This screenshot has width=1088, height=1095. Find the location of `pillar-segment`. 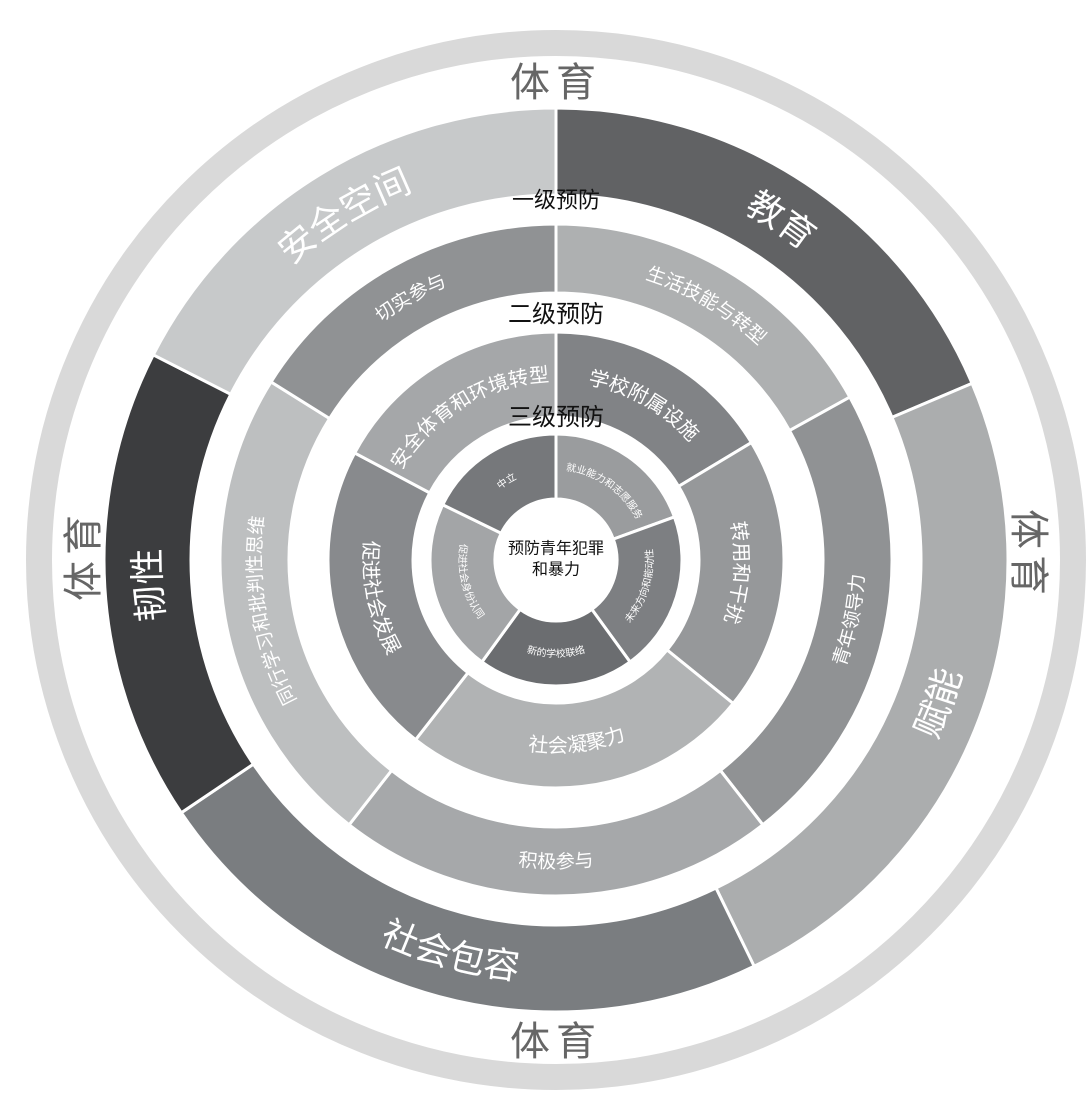

pillar-segment is located at coordinates (354, 251).